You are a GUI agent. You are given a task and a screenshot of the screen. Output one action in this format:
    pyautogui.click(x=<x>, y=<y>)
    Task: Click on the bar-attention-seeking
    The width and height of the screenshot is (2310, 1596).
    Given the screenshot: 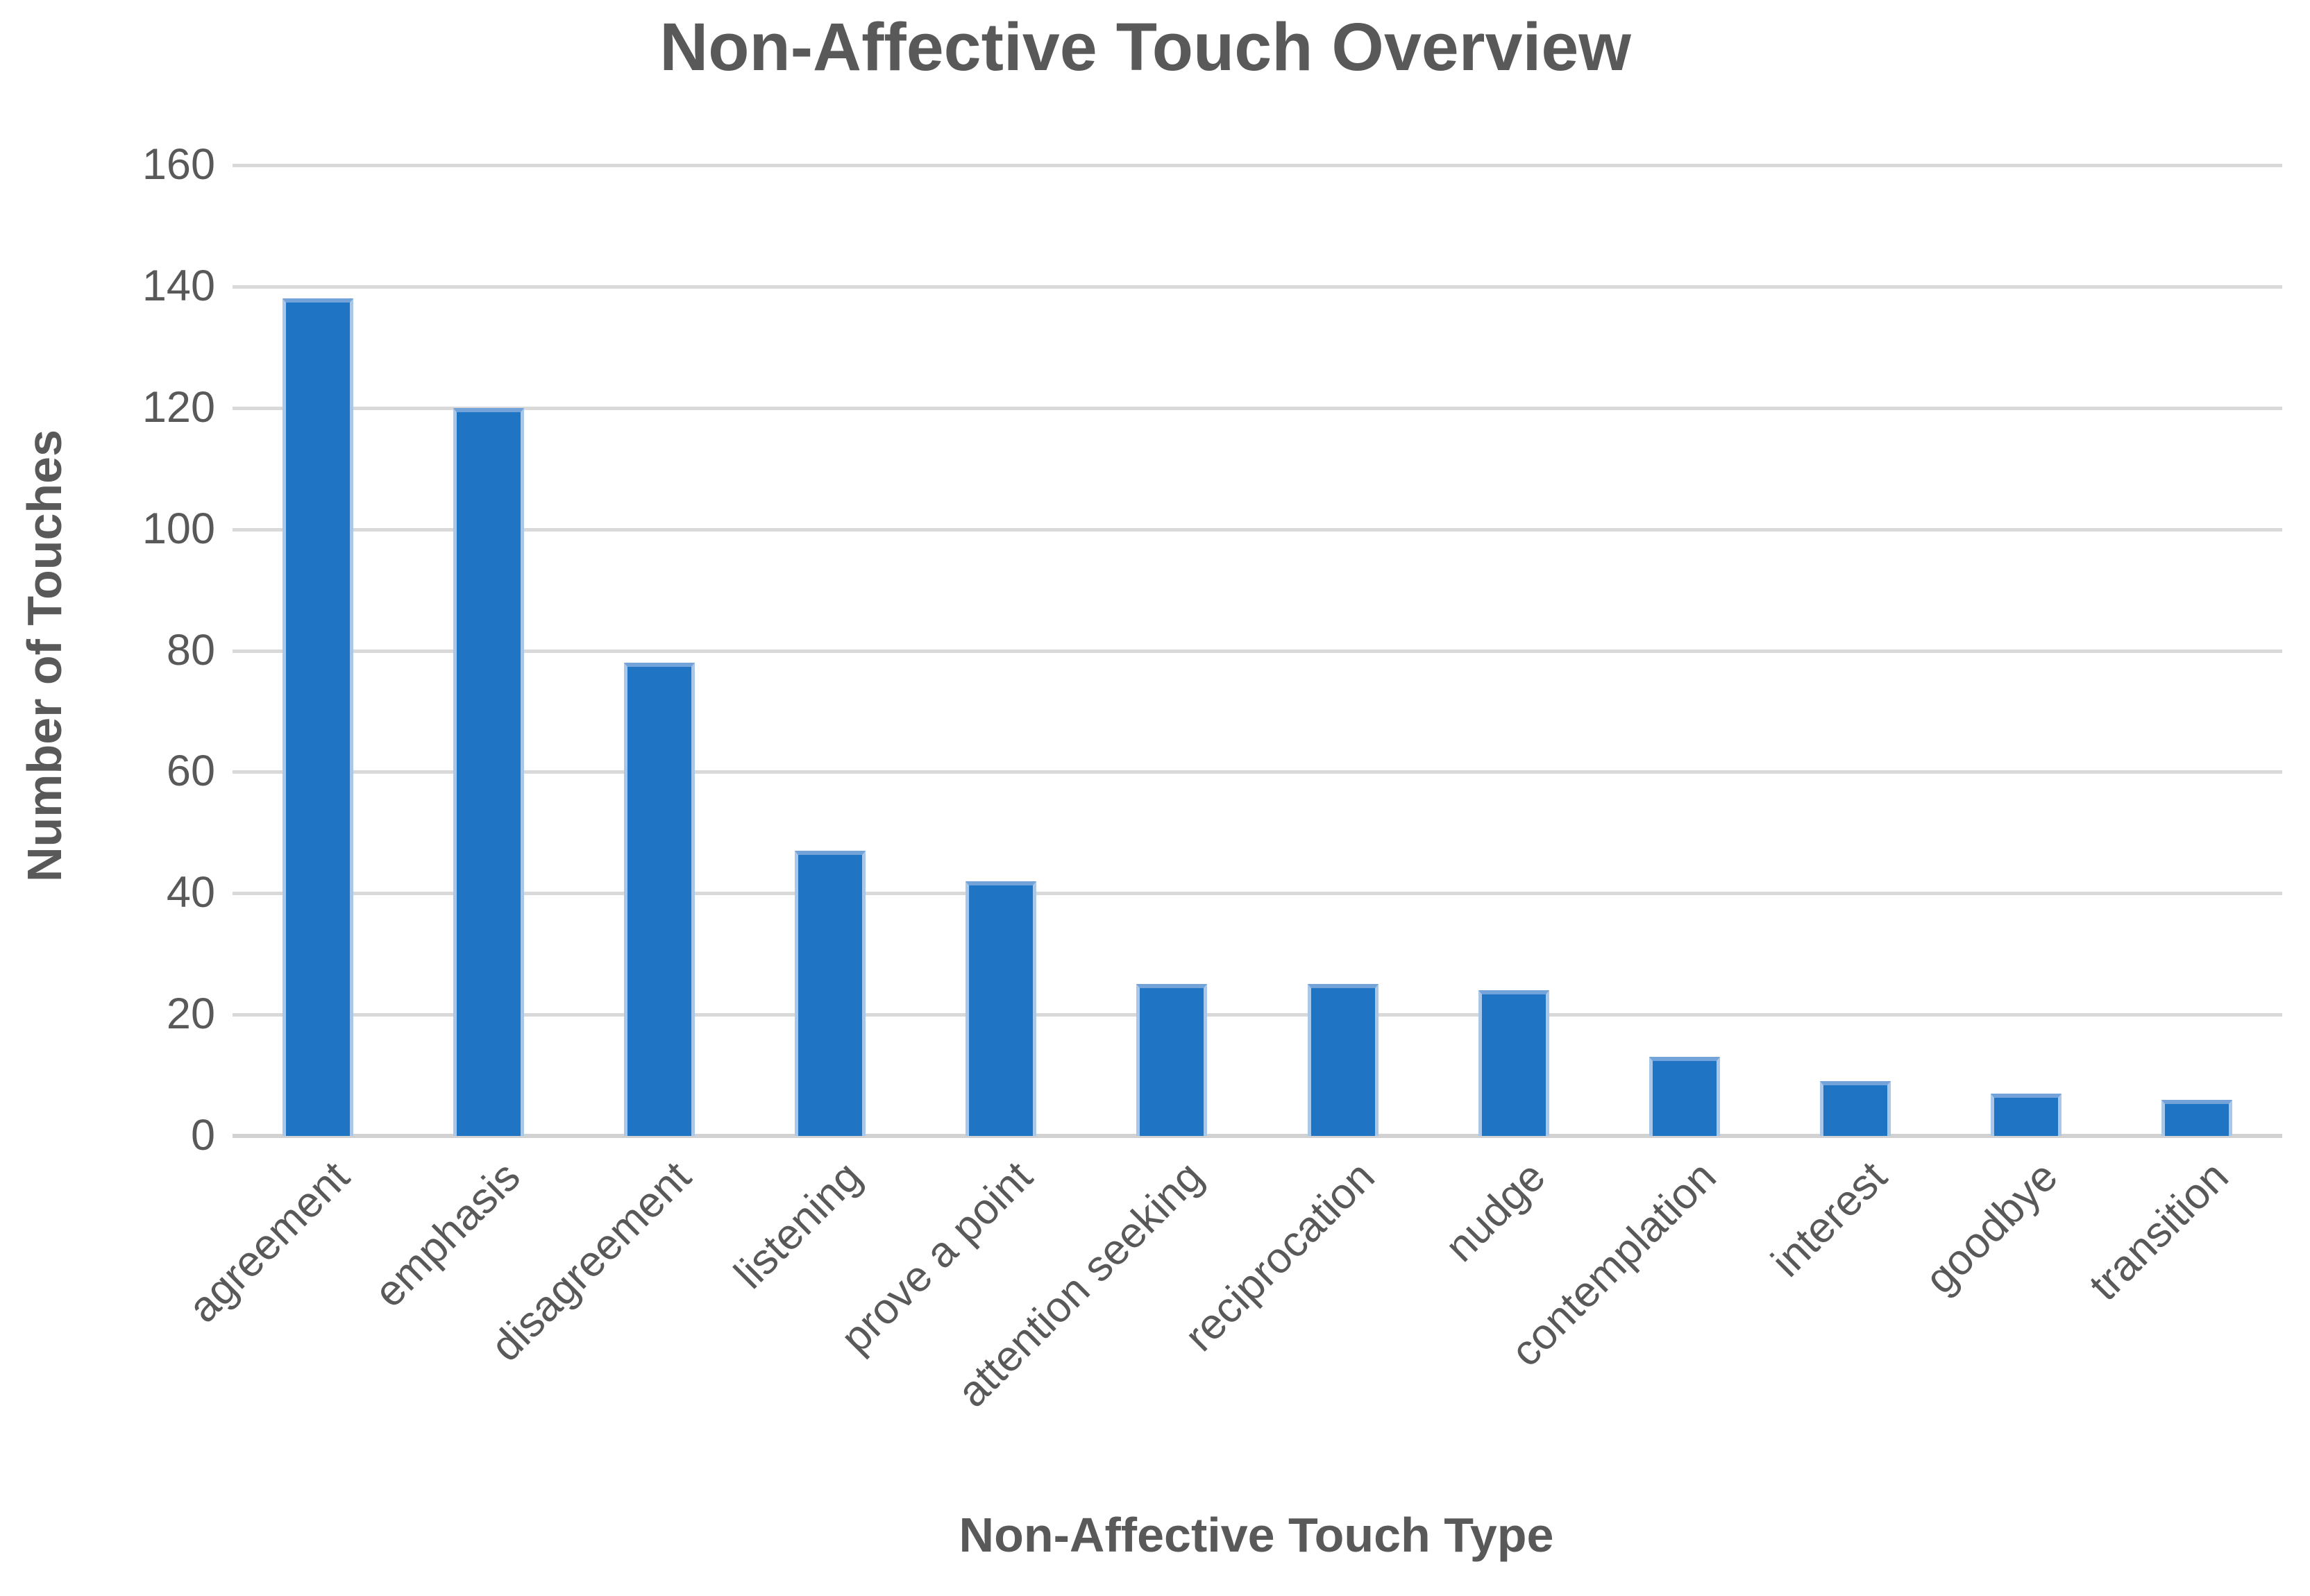 What is the action you would take?
    pyautogui.click(x=1172, y=1060)
    